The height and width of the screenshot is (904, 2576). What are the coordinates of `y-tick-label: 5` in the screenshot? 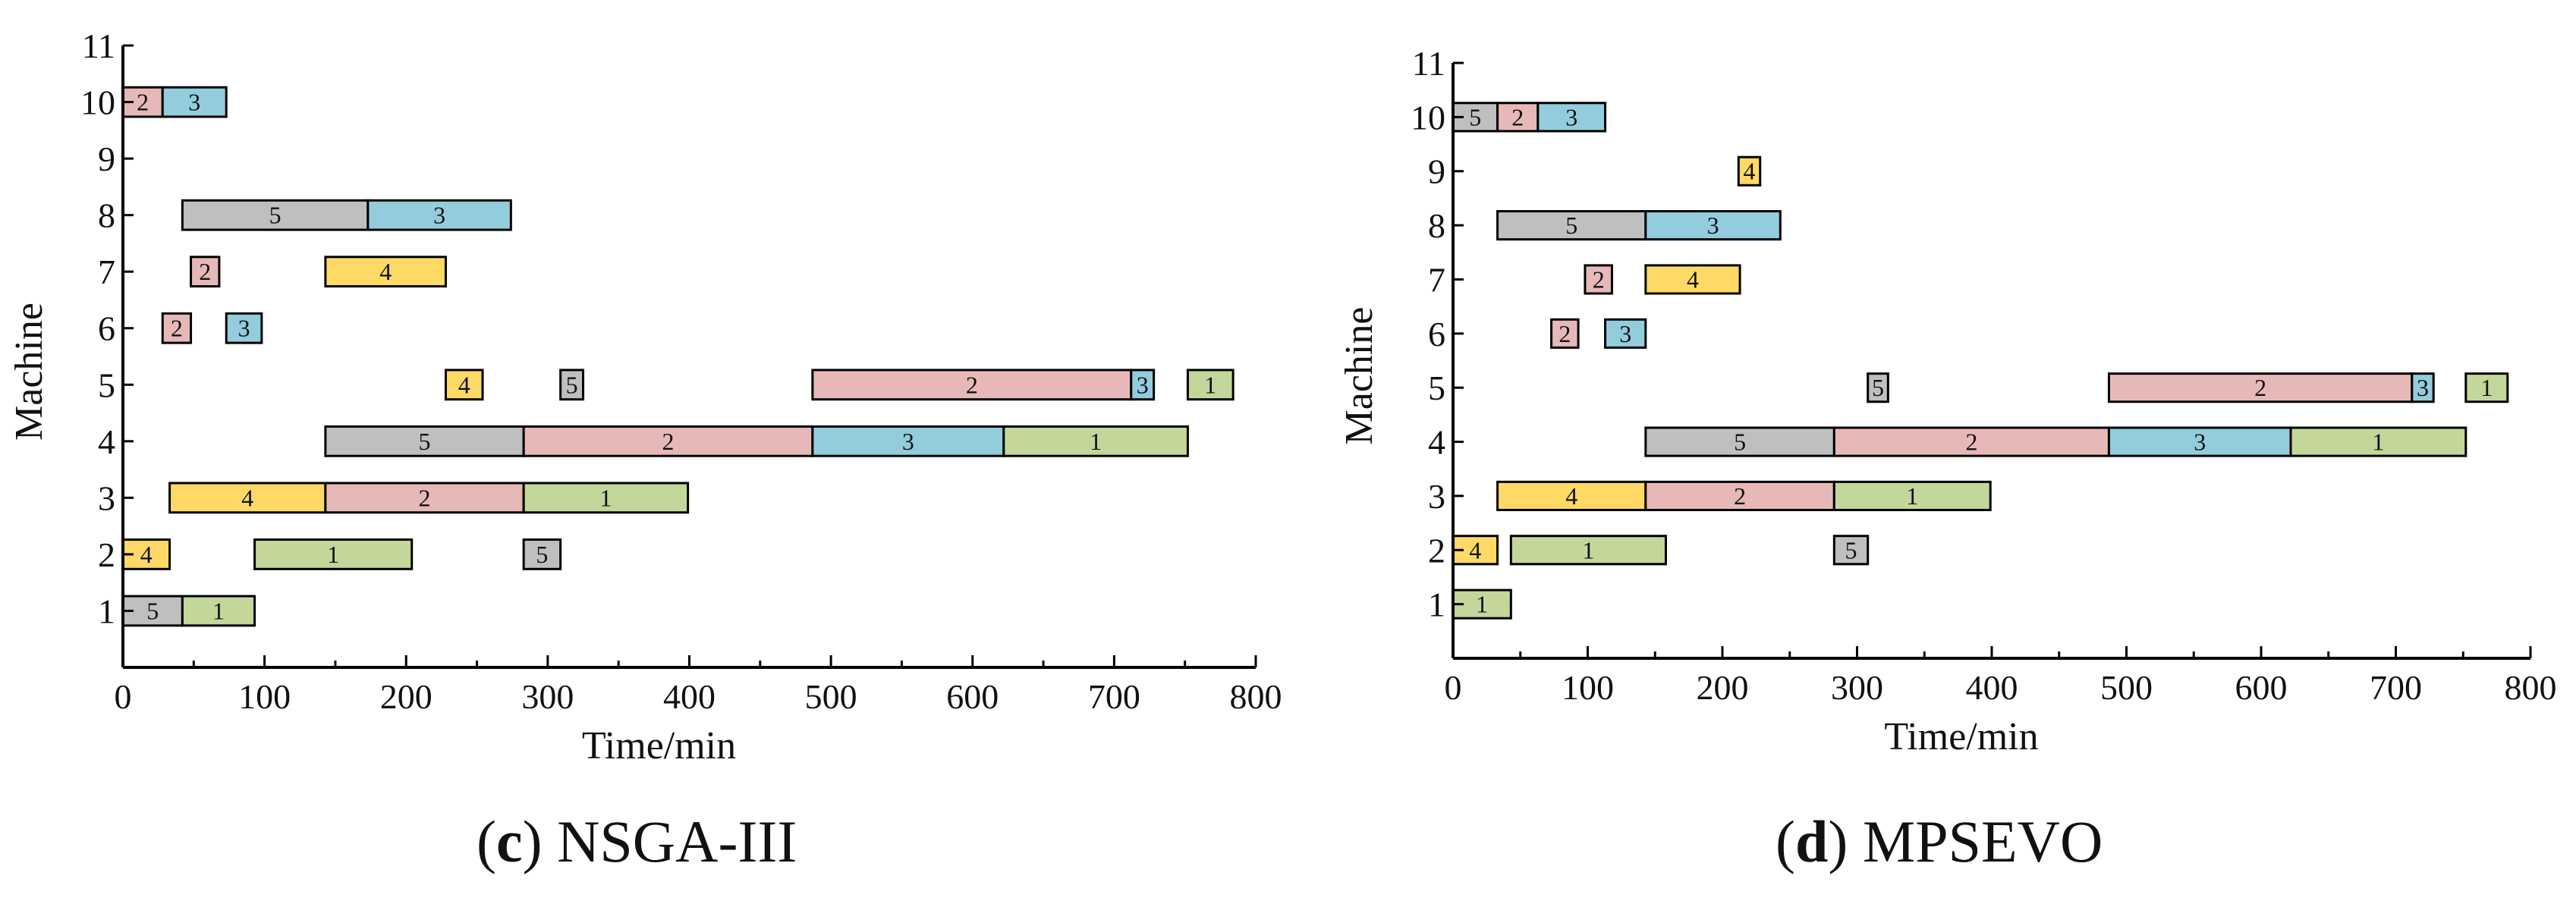 It's located at (106, 385).